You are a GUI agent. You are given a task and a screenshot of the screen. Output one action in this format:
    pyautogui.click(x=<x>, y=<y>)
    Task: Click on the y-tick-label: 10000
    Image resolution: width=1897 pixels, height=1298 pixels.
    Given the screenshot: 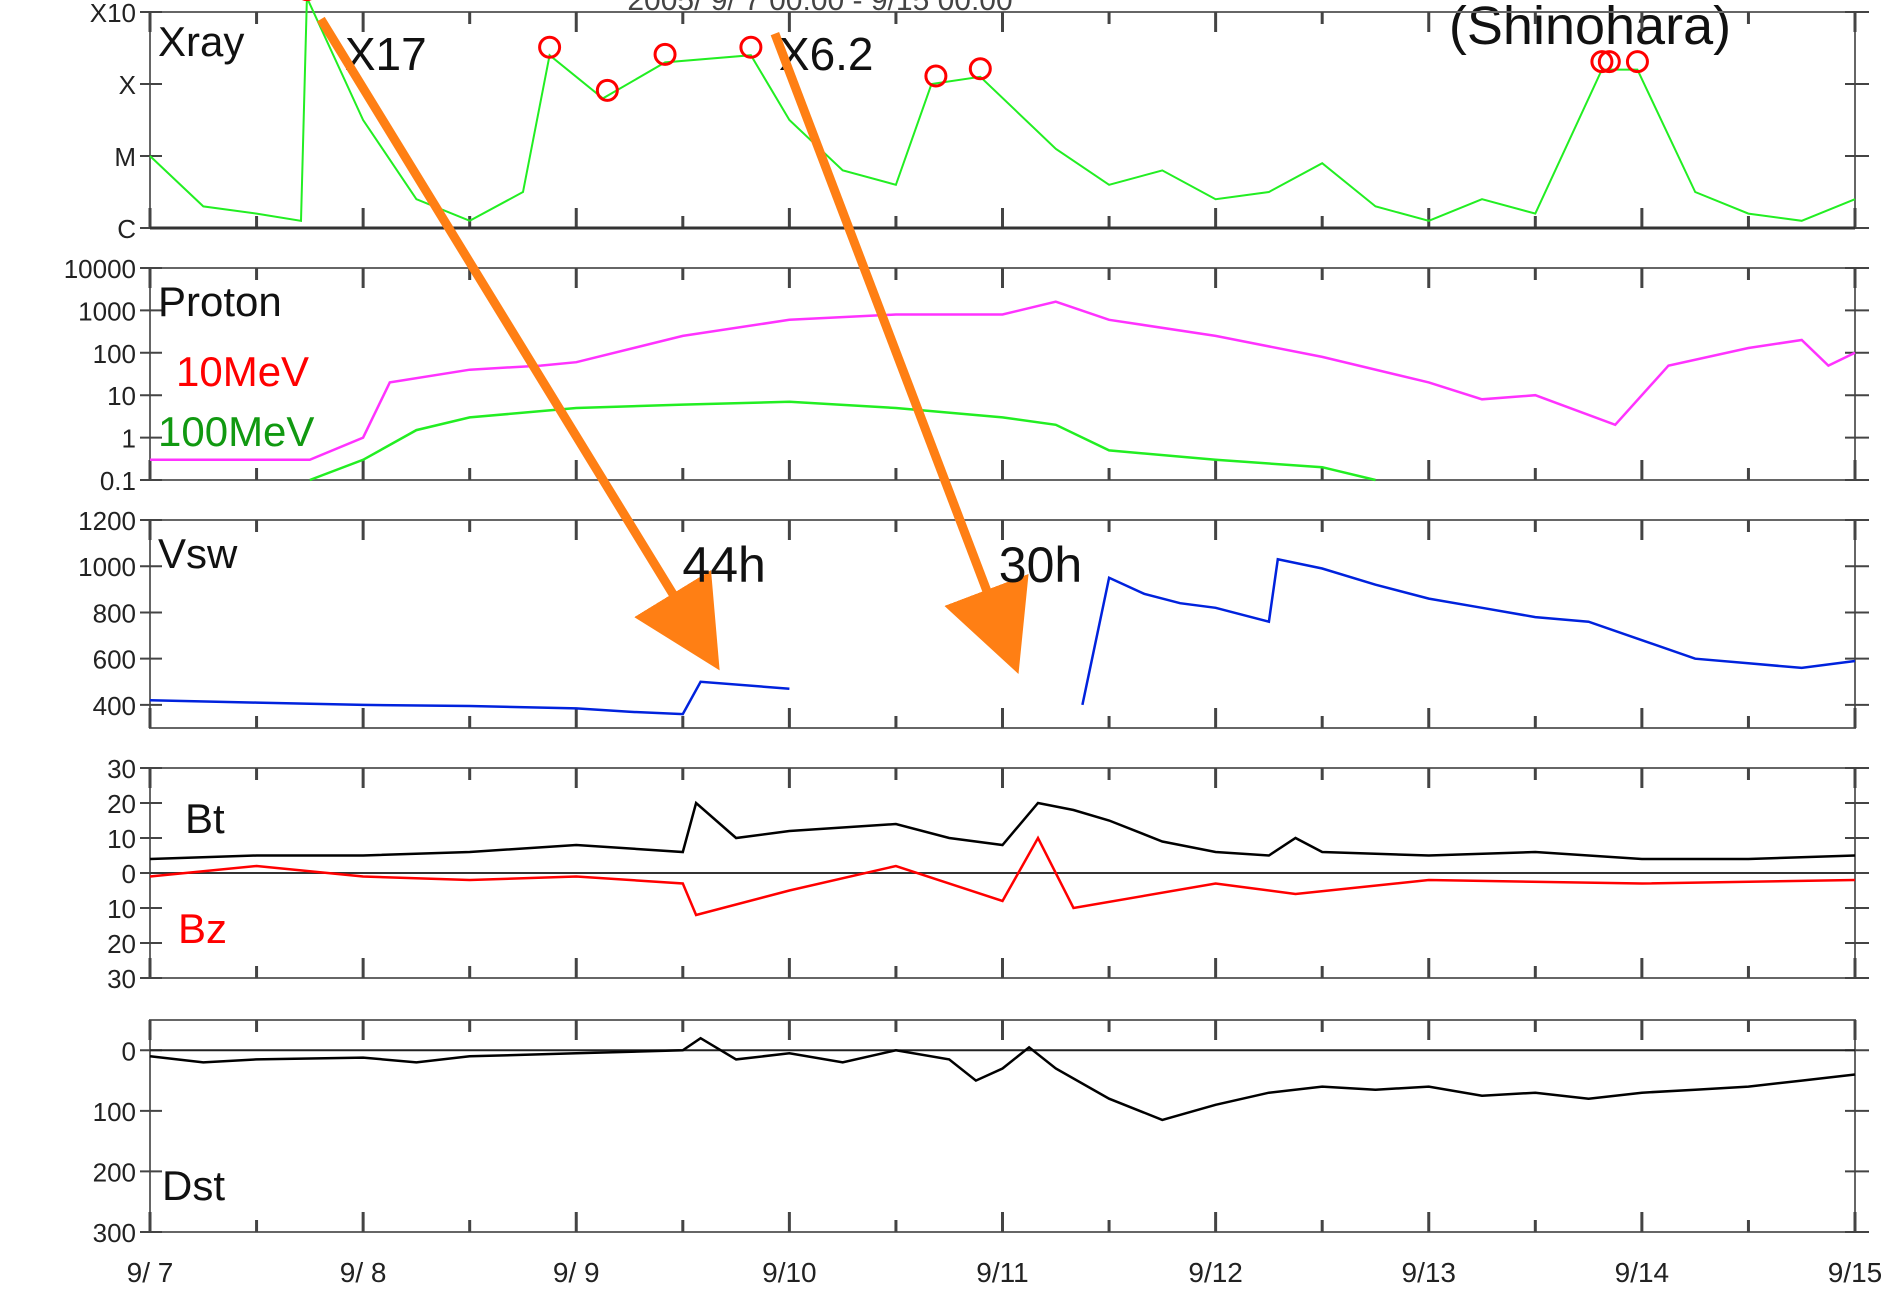 What is the action you would take?
    pyautogui.click(x=100, y=269)
    